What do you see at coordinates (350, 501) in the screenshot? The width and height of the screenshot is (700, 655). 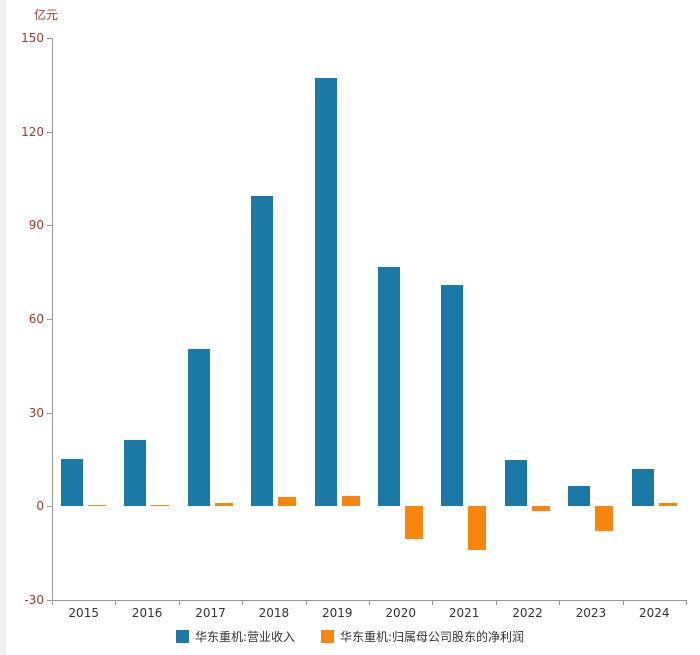 I see `bar-profit-2019` at bounding box center [350, 501].